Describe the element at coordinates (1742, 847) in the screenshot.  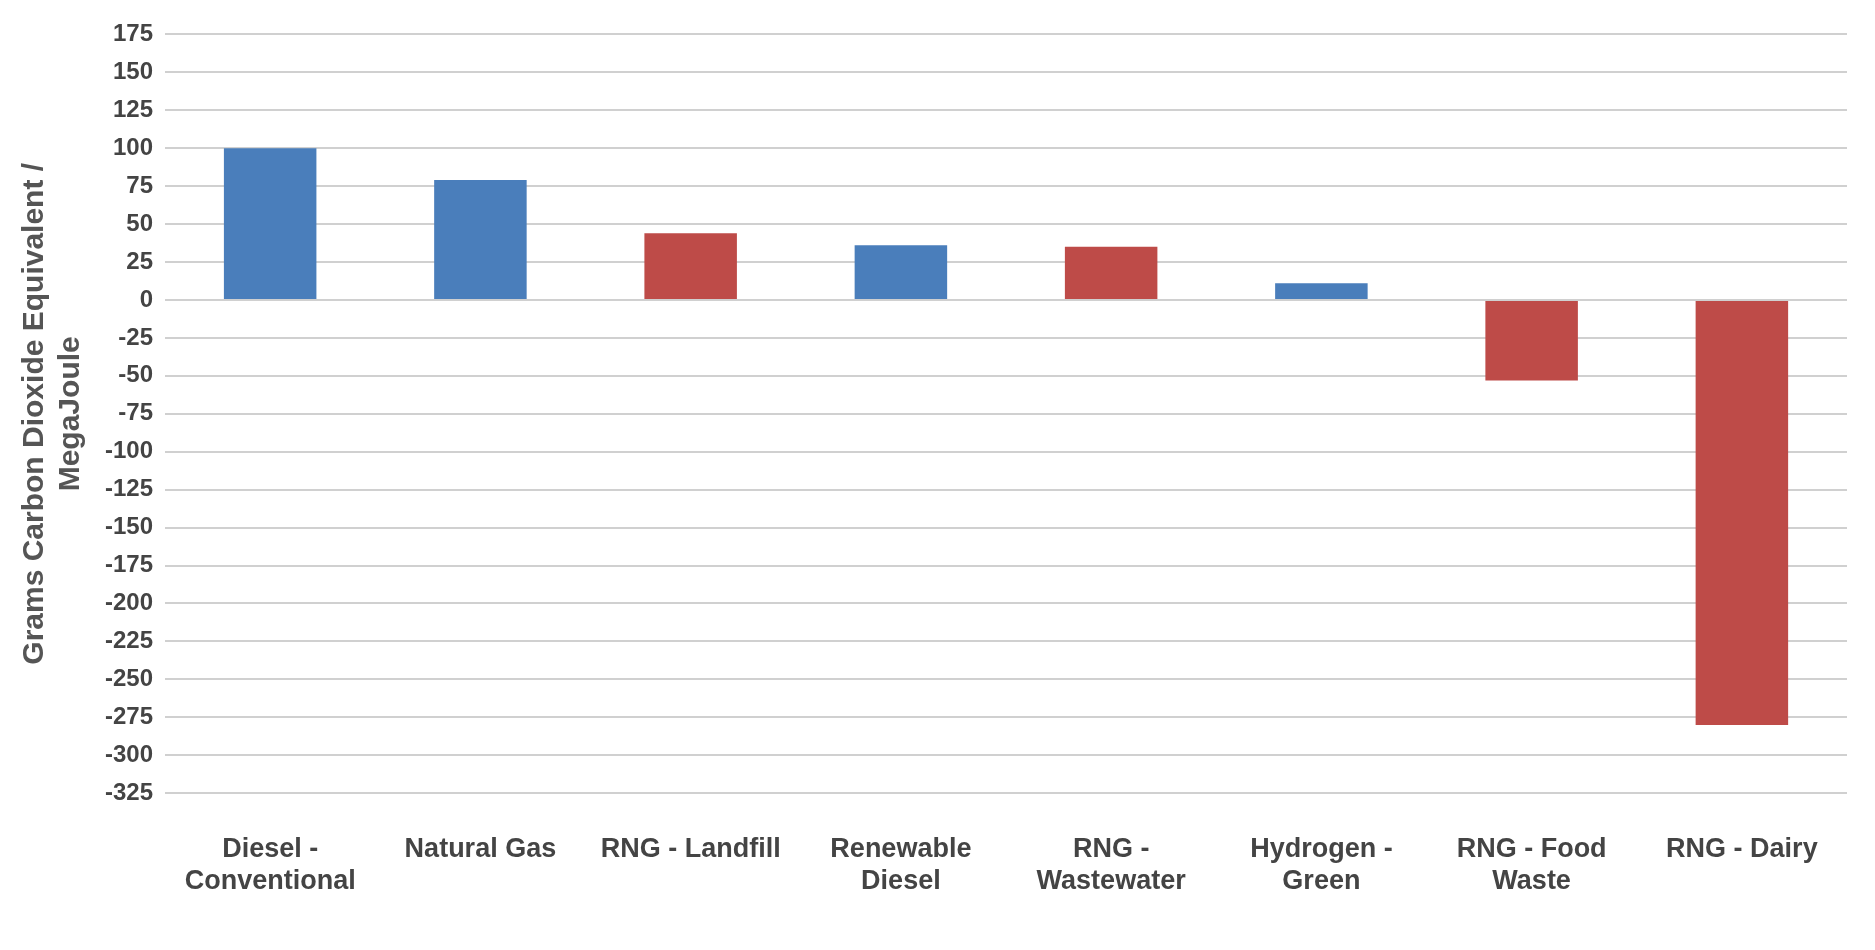
I see `x-tick-label: RNG - Dairy` at that location.